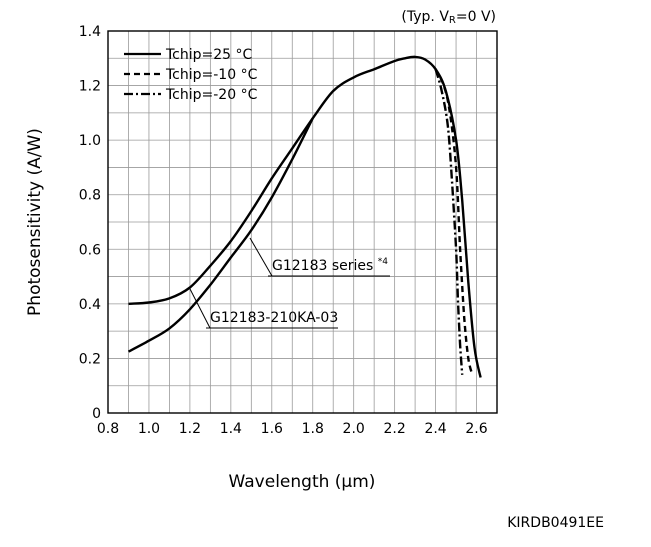 This screenshot has height=547, width=651. Describe the element at coordinates (90, 32) in the screenshot. I see `y-tick-label: 1.4` at that location.